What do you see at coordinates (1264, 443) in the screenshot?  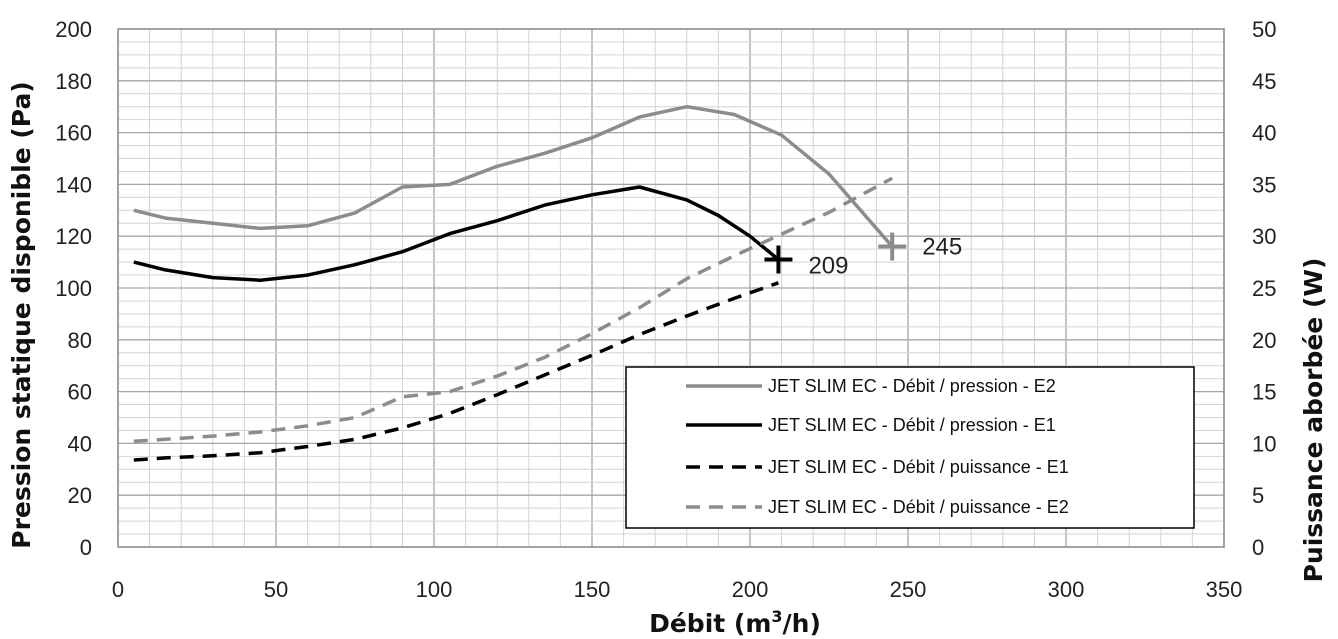 I see `y2-tick-label: 10` at bounding box center [1264, 443].